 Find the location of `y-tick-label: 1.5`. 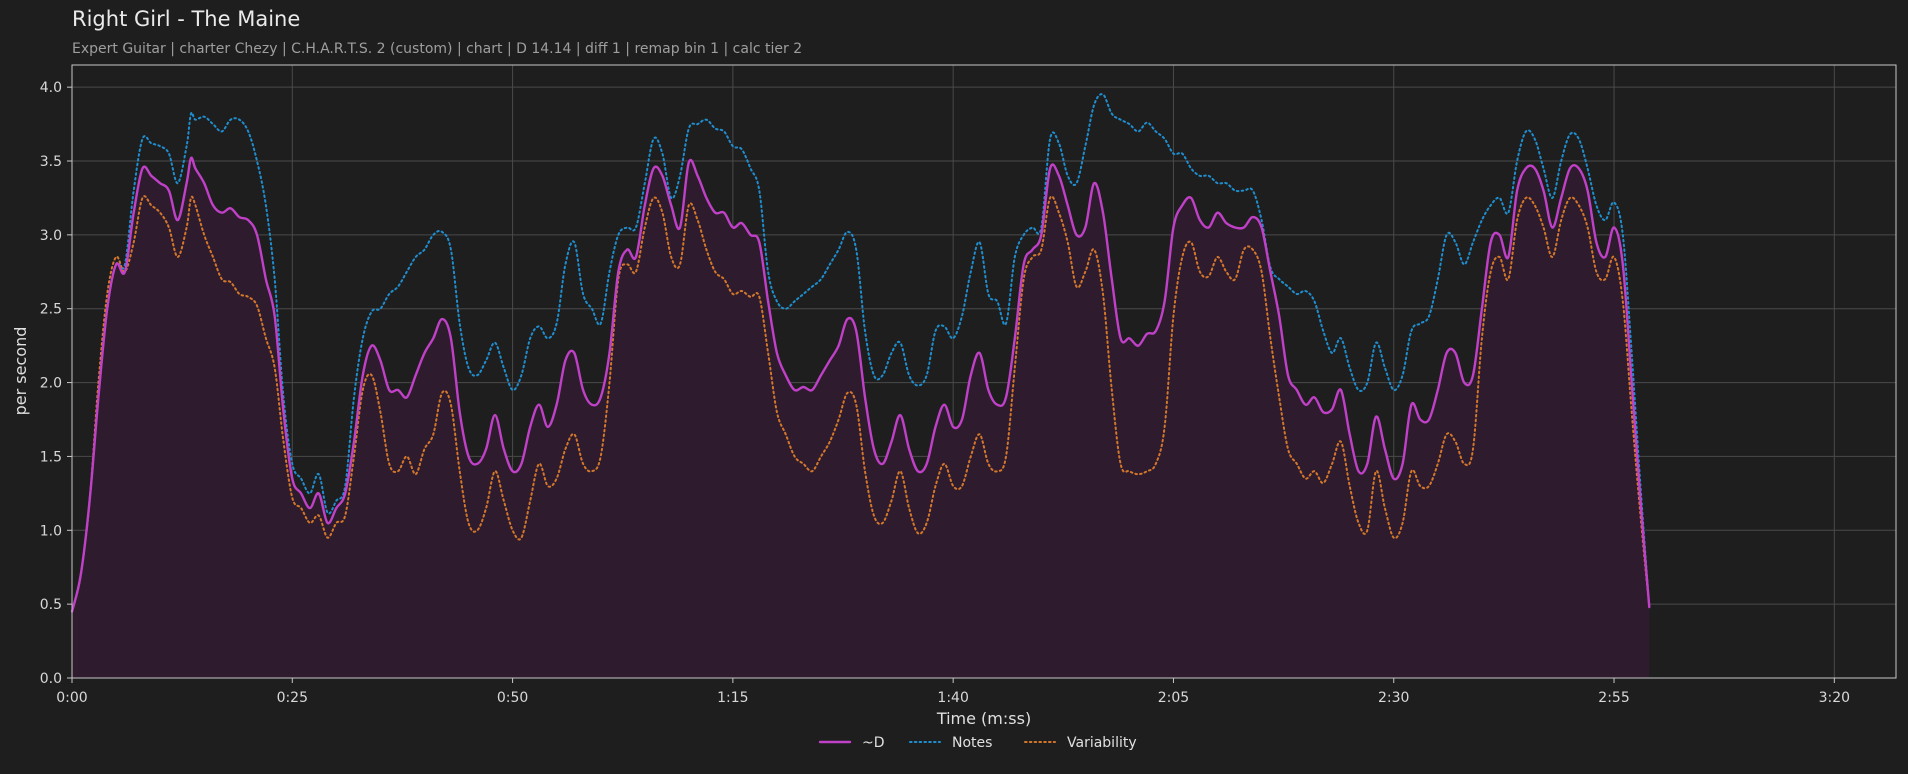

y-tick-label: 1.5 is located at coordinates (51, 457).